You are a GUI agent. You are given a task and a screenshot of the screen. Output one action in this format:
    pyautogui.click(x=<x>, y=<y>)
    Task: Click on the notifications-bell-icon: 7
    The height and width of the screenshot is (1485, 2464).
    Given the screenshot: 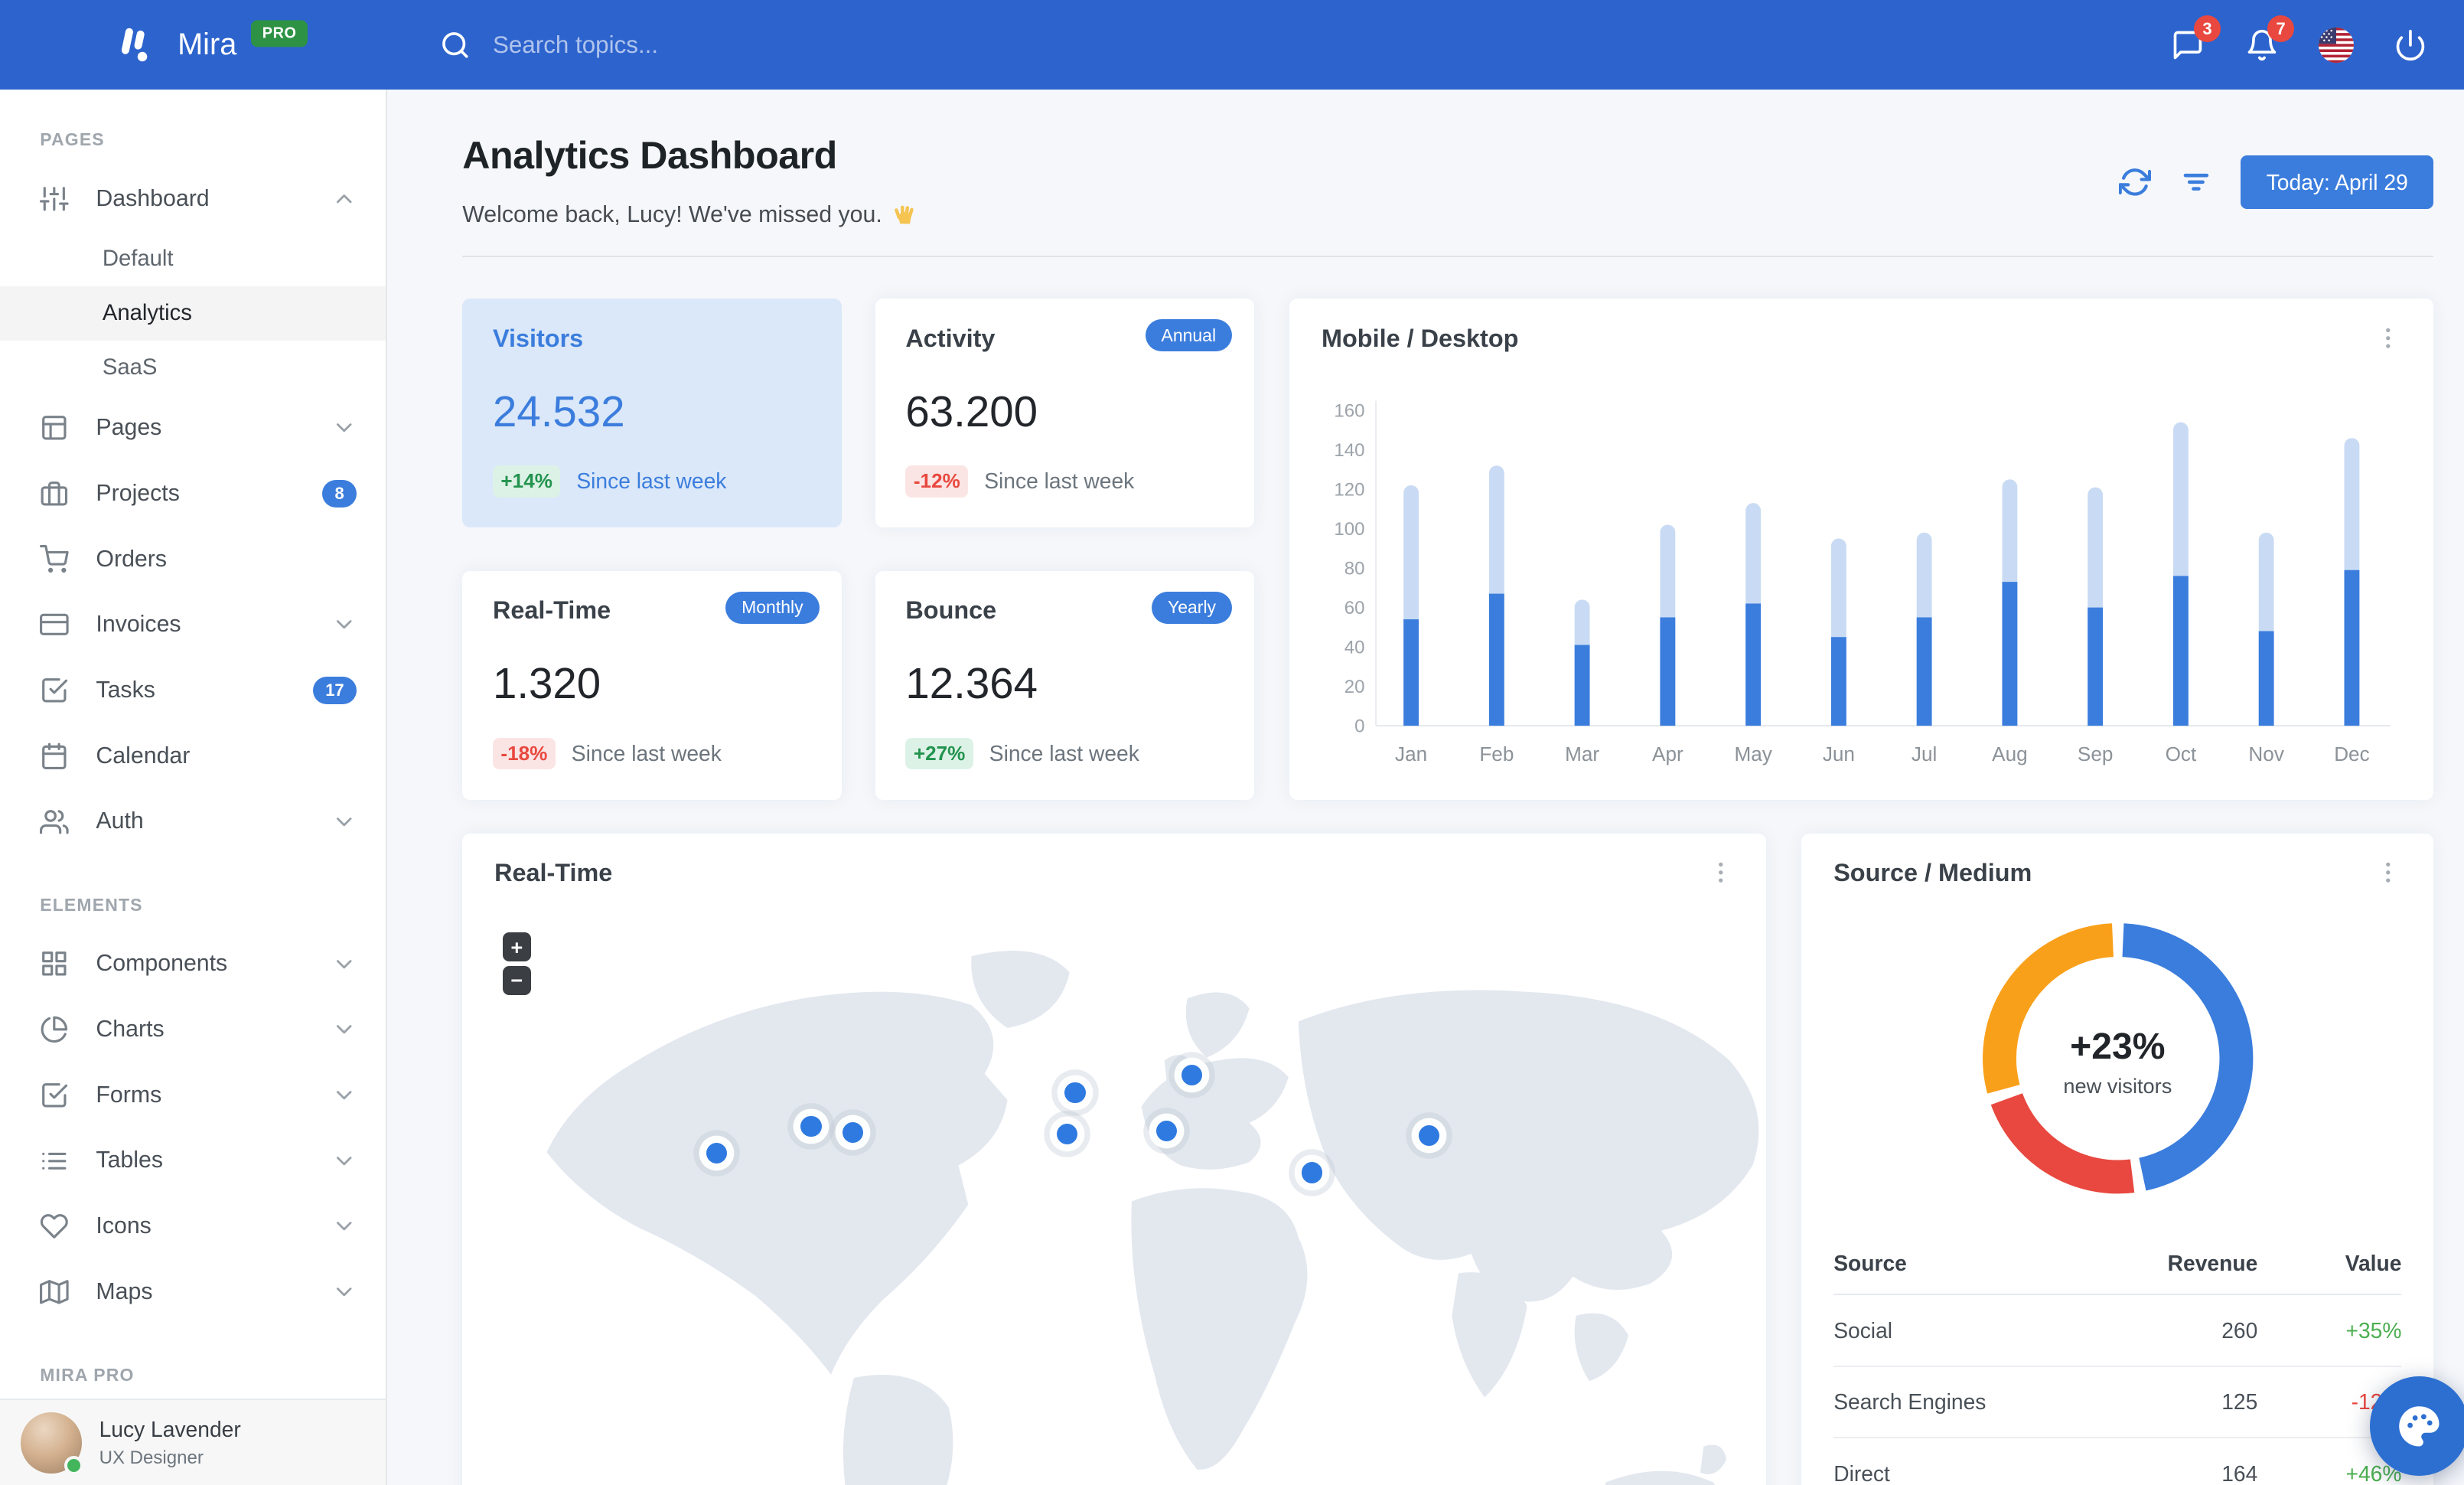 What is the action you would take?
    pyautogui.click(x=2270, y=38)
    